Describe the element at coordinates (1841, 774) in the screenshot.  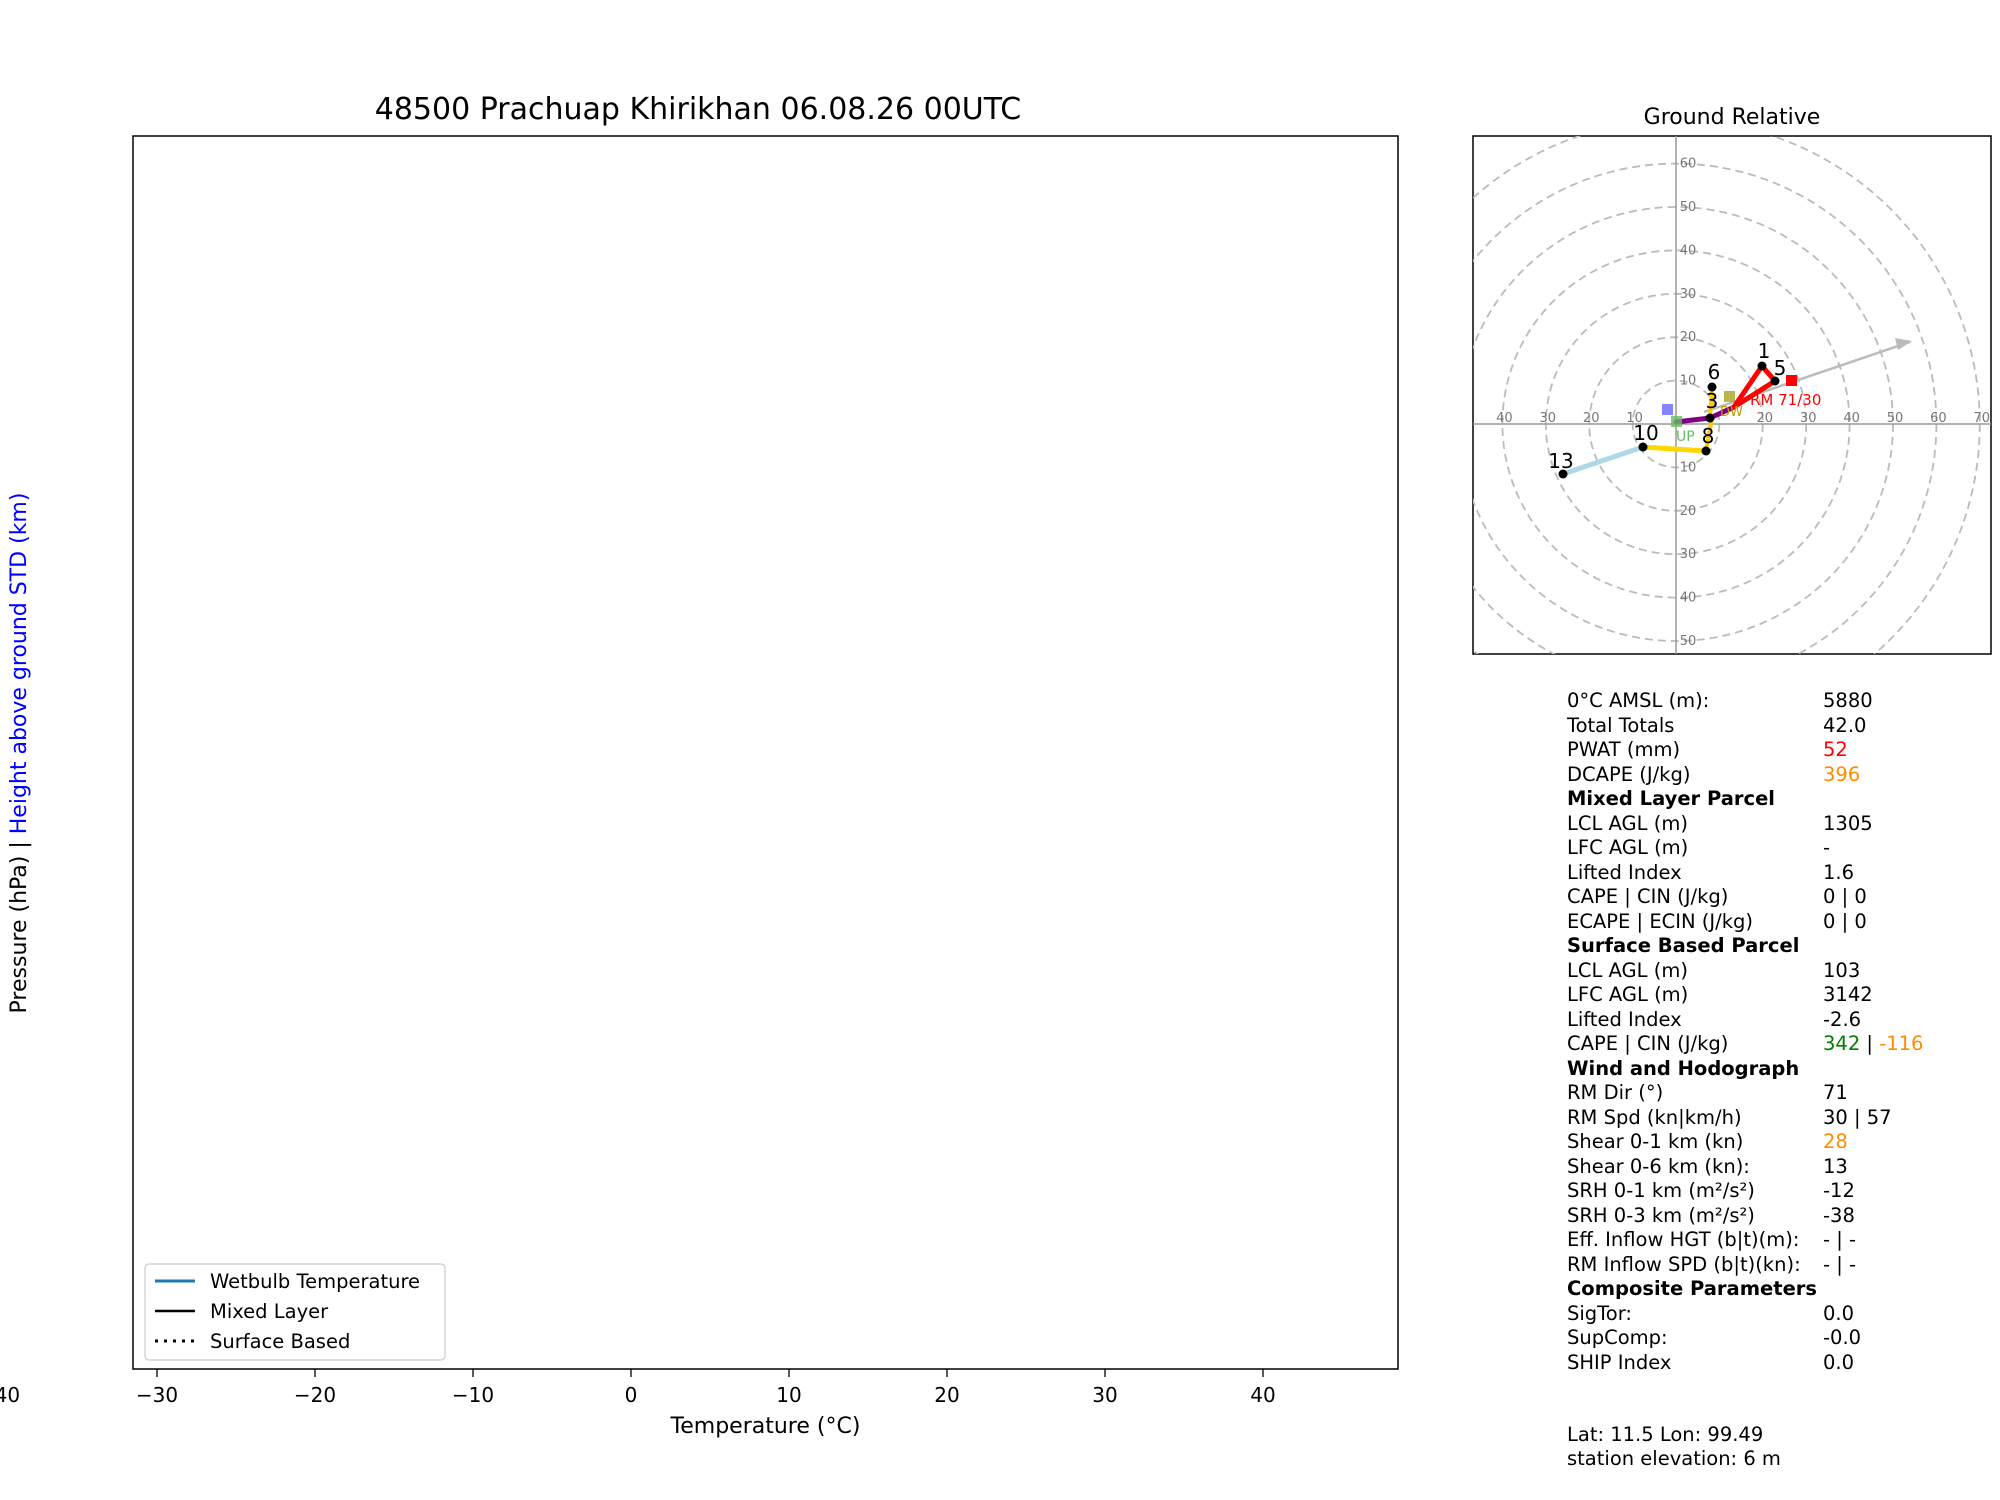
I see `param-value: 396` at that location.